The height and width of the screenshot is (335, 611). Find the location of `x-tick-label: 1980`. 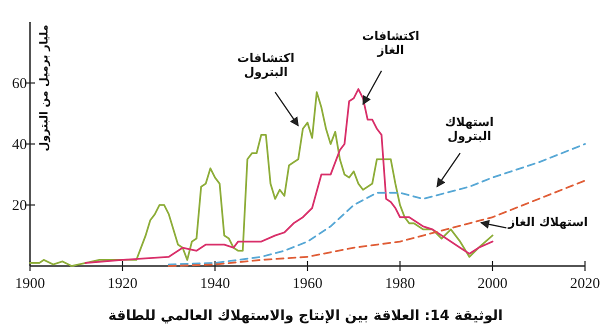

x-tick-label: 1980 is located at coordinates (400, 284).